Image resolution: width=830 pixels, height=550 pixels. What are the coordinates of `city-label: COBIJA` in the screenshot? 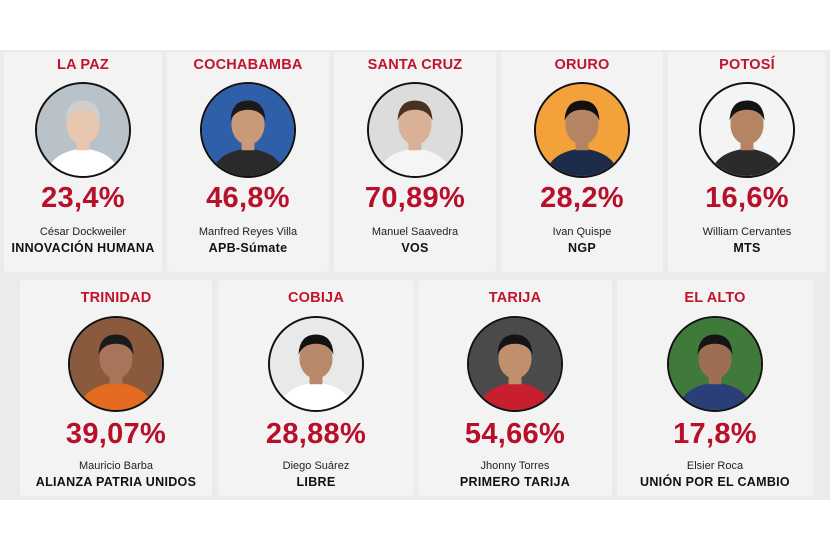 It's located at (316, 298).